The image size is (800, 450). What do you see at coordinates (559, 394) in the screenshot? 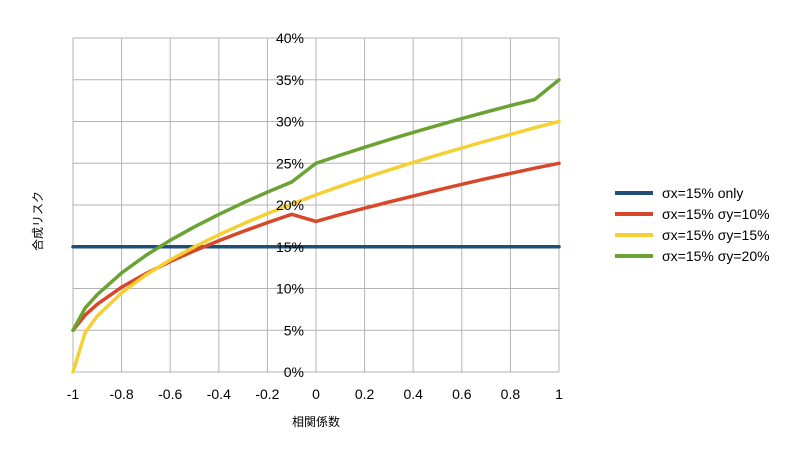
I see `x-tick-label: 1` at bounding box center [559, 394].